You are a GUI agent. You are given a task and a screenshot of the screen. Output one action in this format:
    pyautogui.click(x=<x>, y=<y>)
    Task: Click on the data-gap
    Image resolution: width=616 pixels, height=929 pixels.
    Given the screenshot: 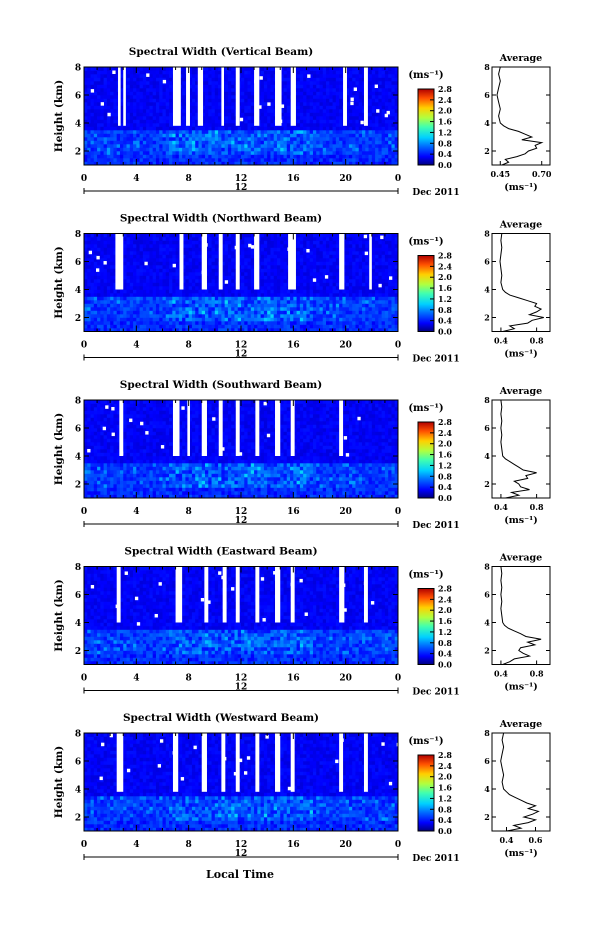 What is the action you would take?
    pyautogui.click(x=92, y=91)
    